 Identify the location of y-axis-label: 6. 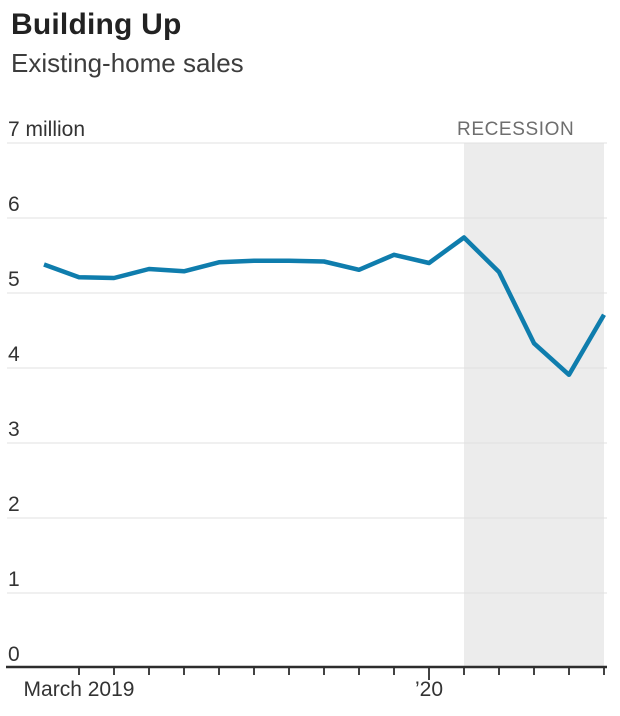
(14, 204).